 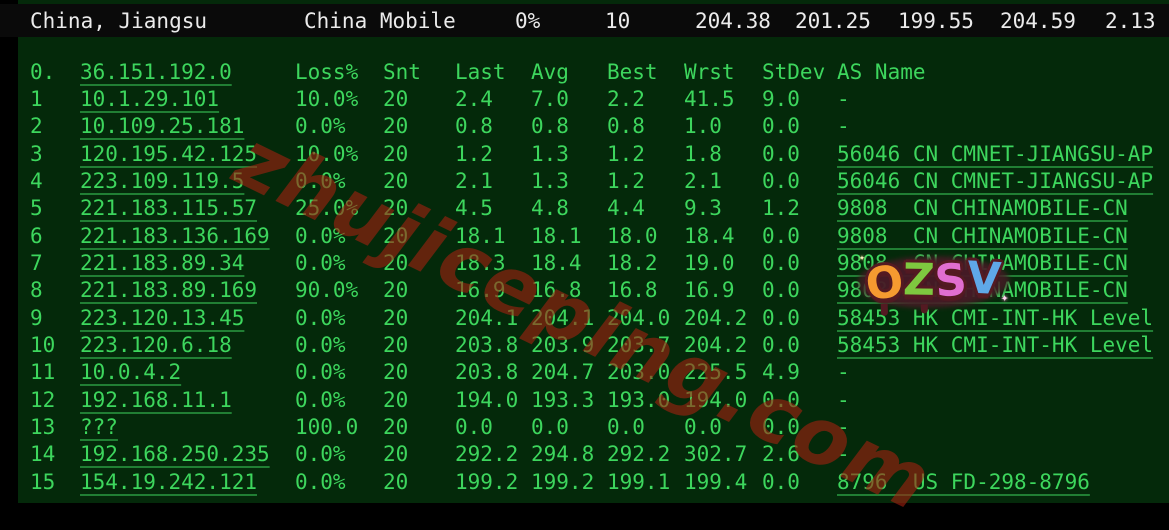 I want to click on hop-index: 14, so click(x=43, y=454).